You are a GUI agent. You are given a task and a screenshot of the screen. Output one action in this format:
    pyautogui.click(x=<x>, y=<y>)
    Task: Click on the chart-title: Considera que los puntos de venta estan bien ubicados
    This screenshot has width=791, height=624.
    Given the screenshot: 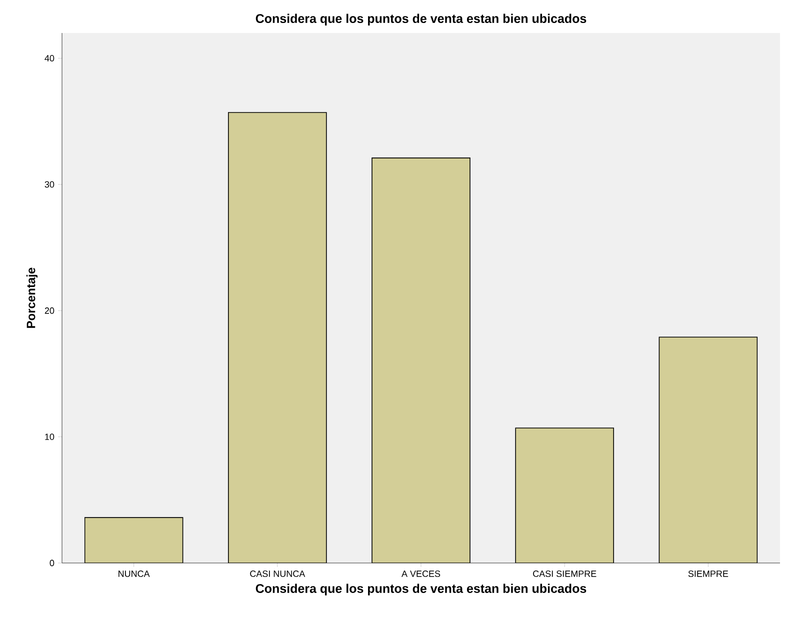 What is the action you would take?
    pyautogui.click(x=421, y=20)
    